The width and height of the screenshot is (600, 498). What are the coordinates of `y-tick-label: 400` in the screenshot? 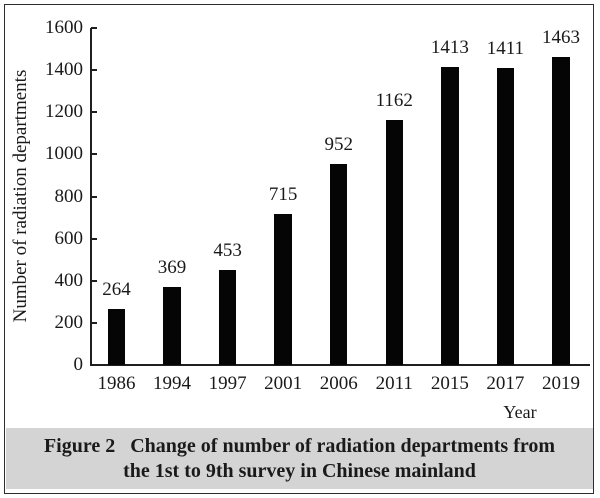 It's located at (69, 280).